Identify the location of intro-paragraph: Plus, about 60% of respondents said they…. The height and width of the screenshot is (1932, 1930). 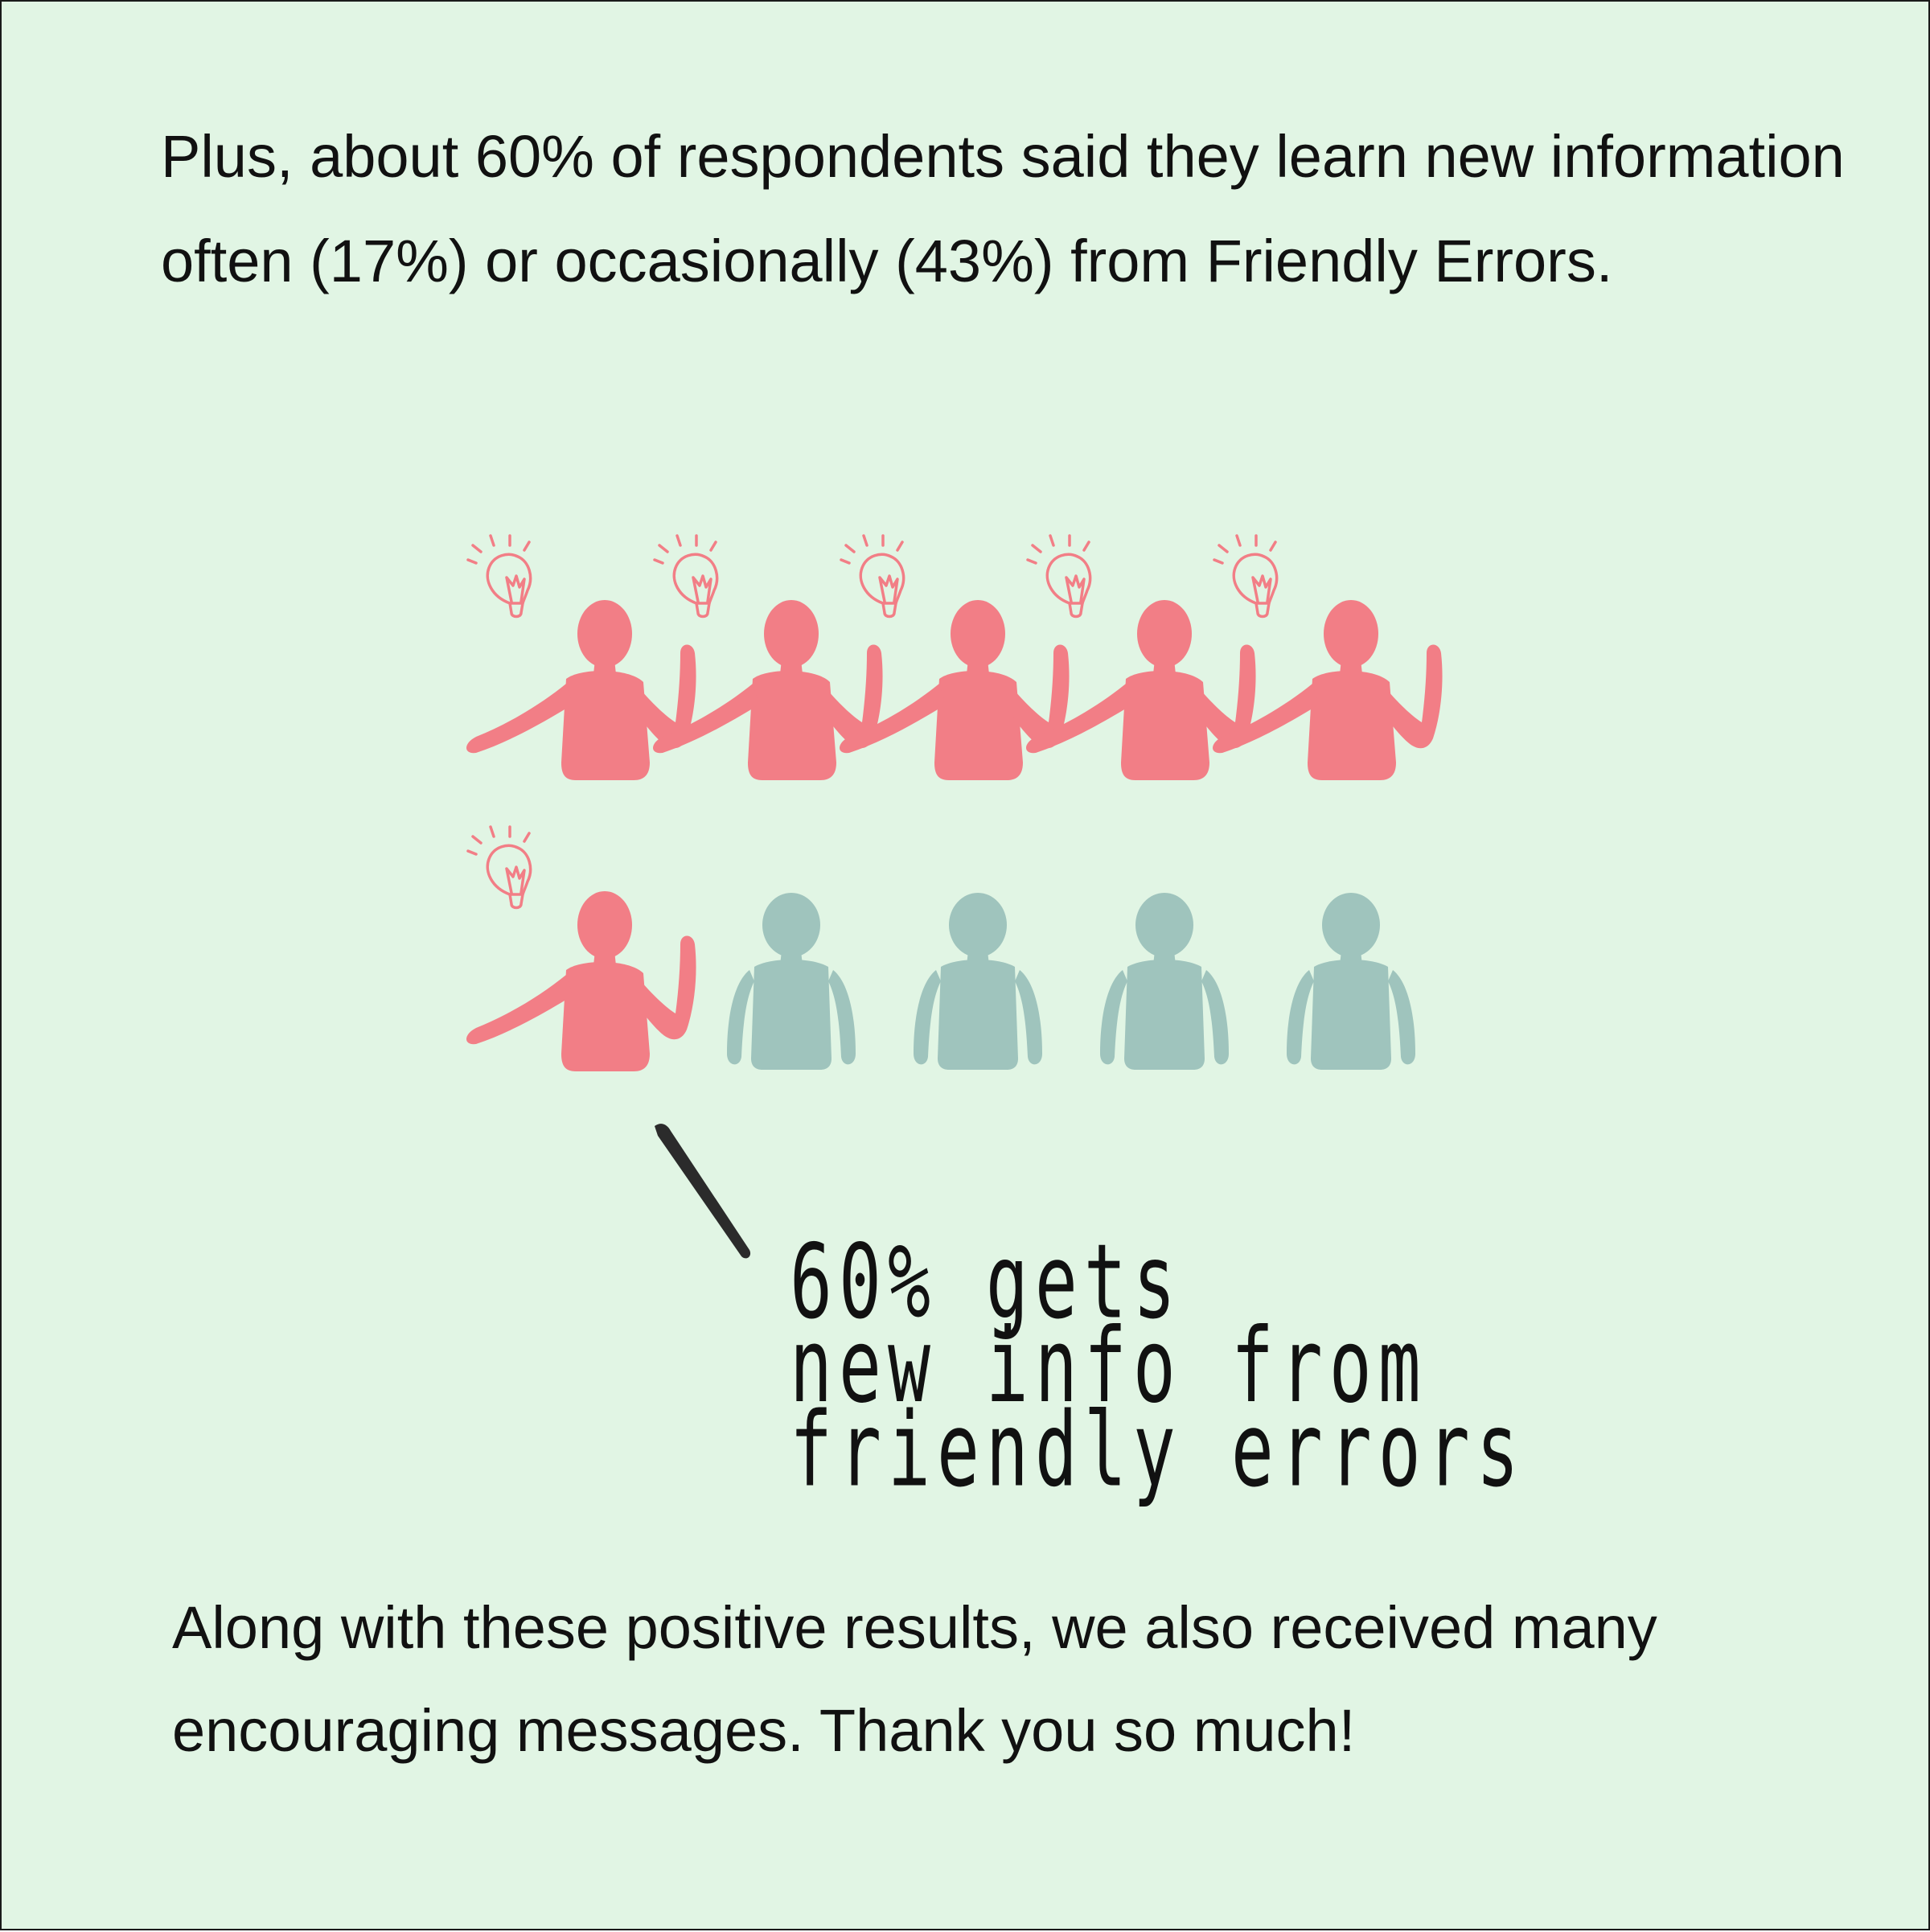
(1003, 208).